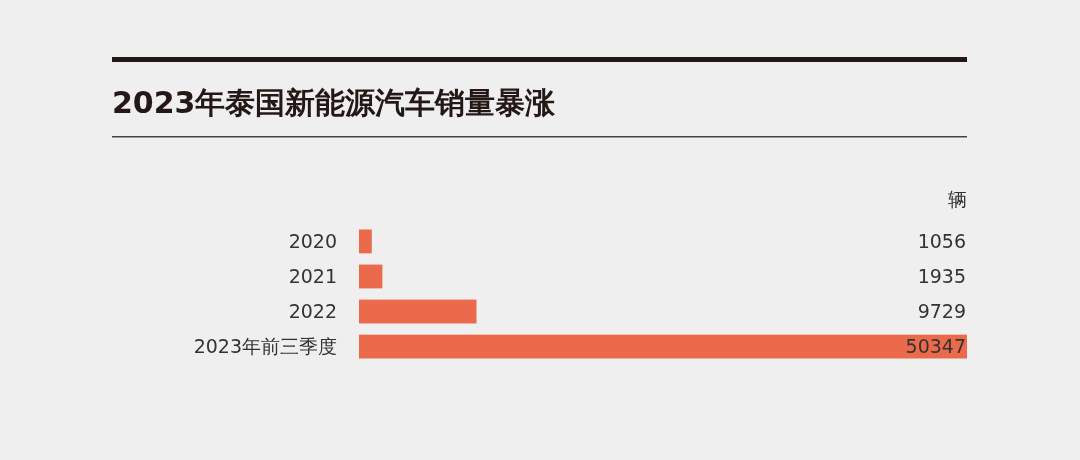  Describe the element at coordinates (941, 241) in the screenshot. I see `data-label: 1056` at that location.